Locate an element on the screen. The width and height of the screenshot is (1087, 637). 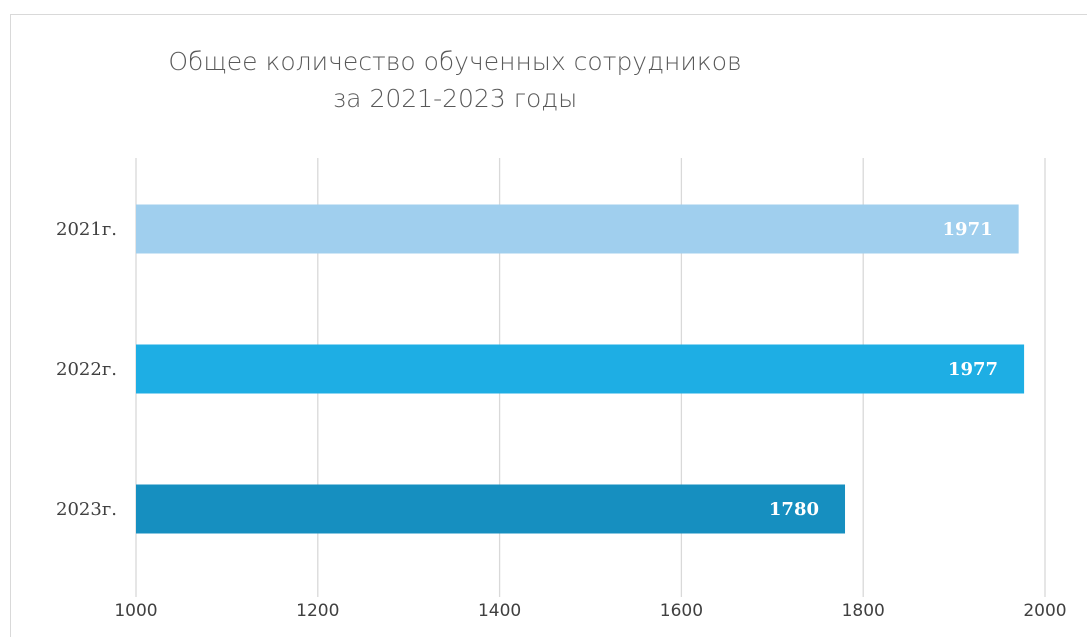
y-tick-label: 2021г. is located at coordinates (86, 229).